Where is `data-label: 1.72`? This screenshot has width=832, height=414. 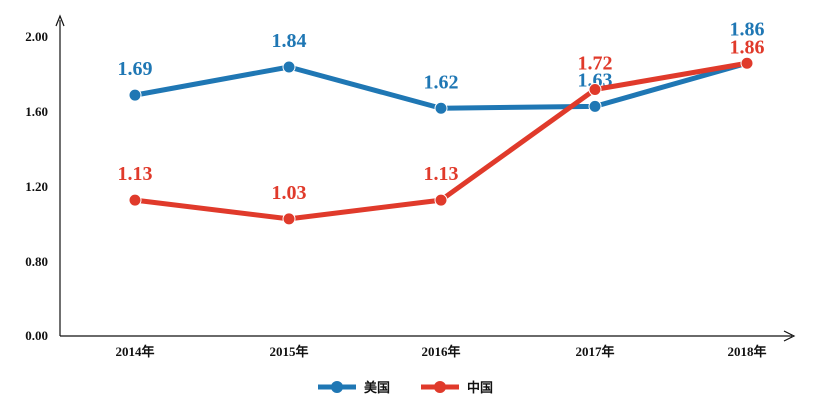
data-label: 1.72 is located at coordinates (595, 64).